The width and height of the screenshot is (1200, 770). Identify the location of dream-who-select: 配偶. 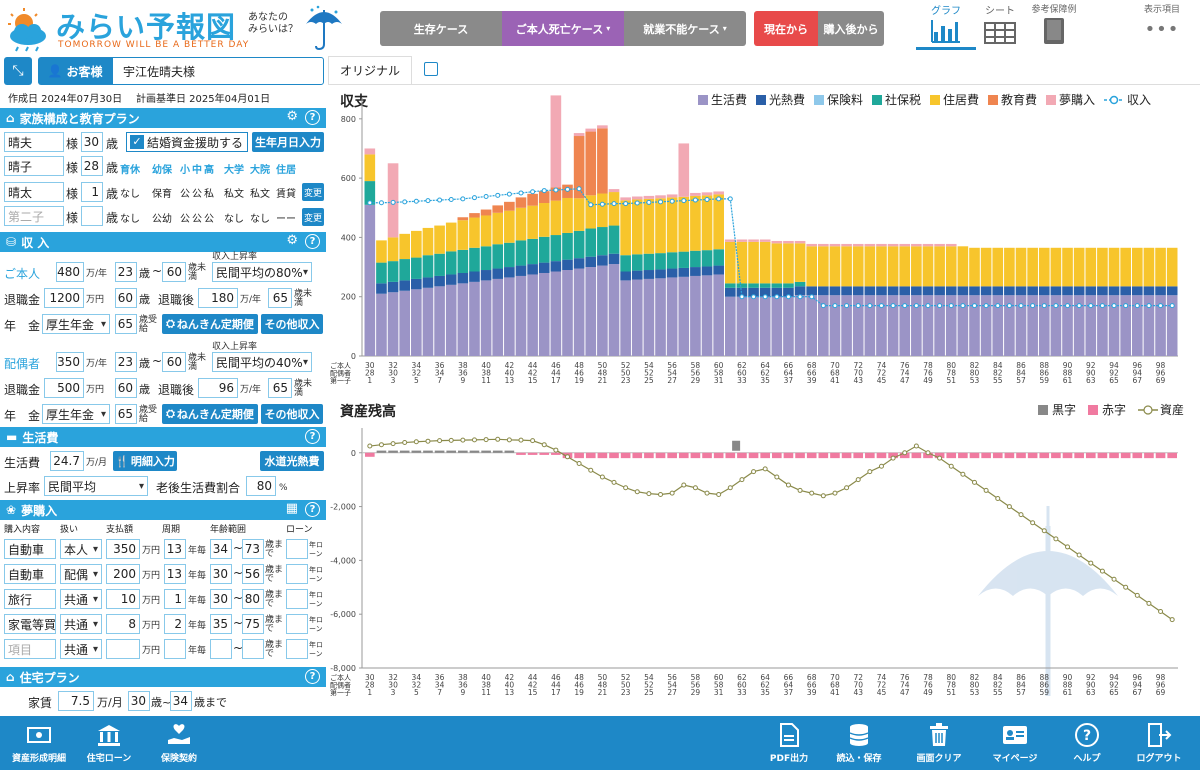
(81, 574).